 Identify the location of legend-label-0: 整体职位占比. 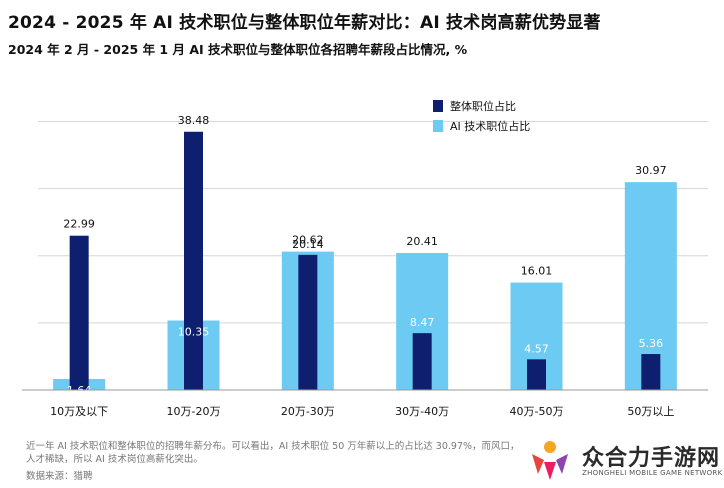
(483, 106).